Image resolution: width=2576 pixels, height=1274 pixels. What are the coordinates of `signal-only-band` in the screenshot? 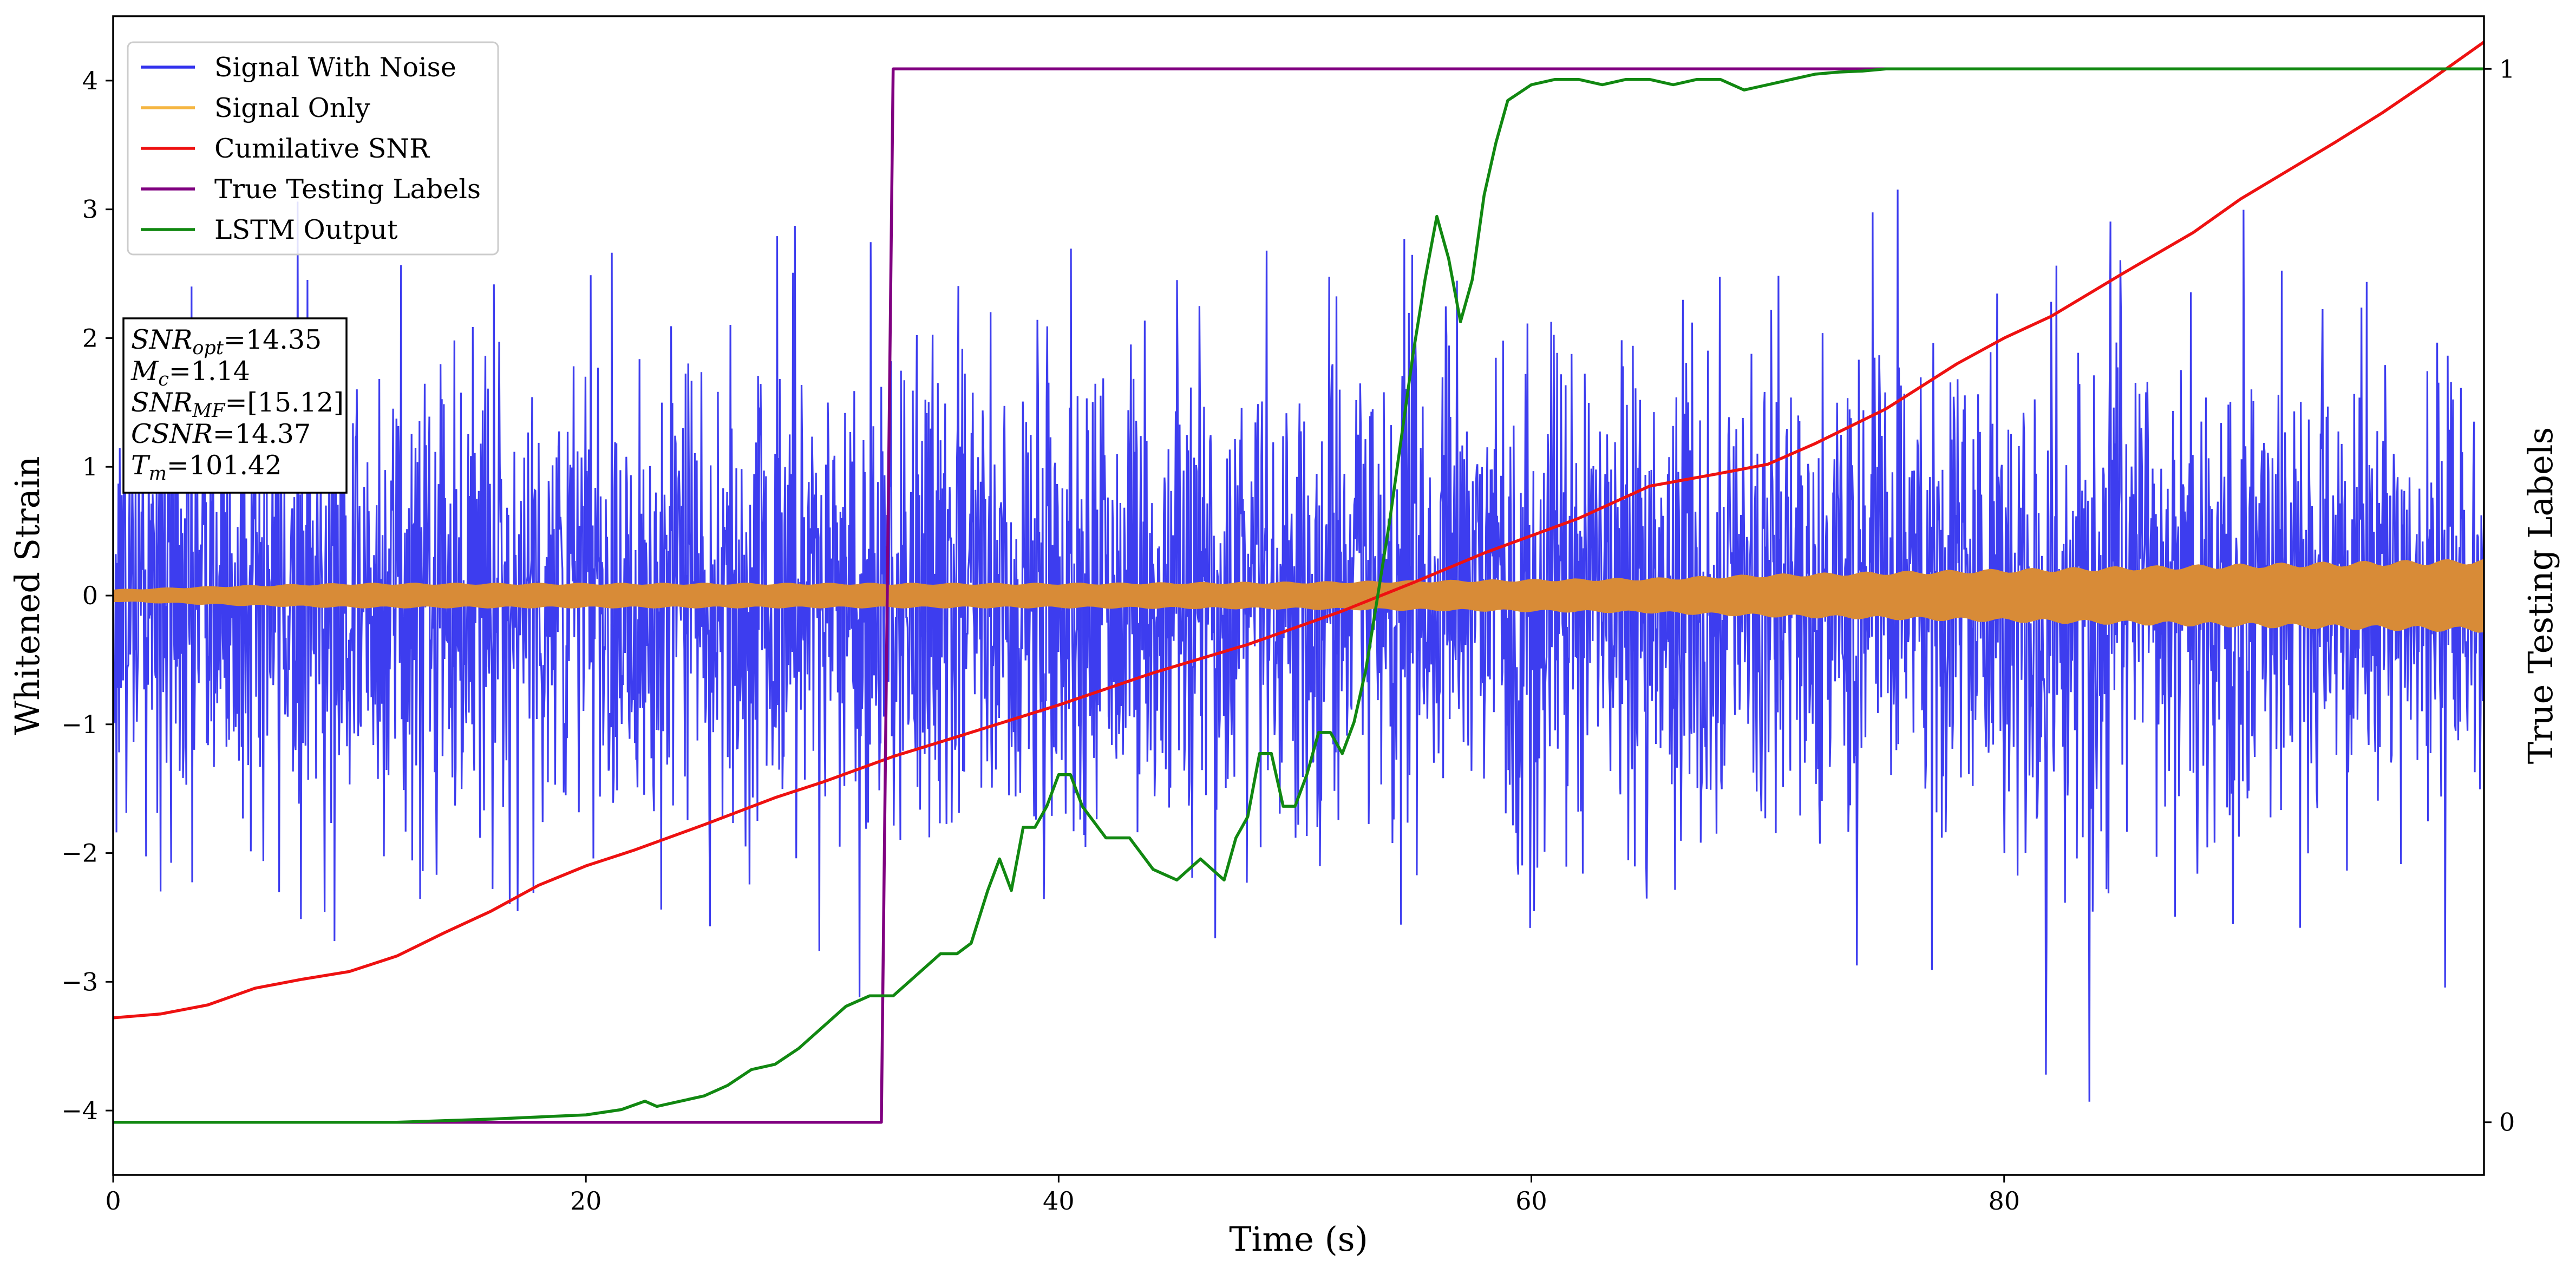 It's located at (1298, 596).